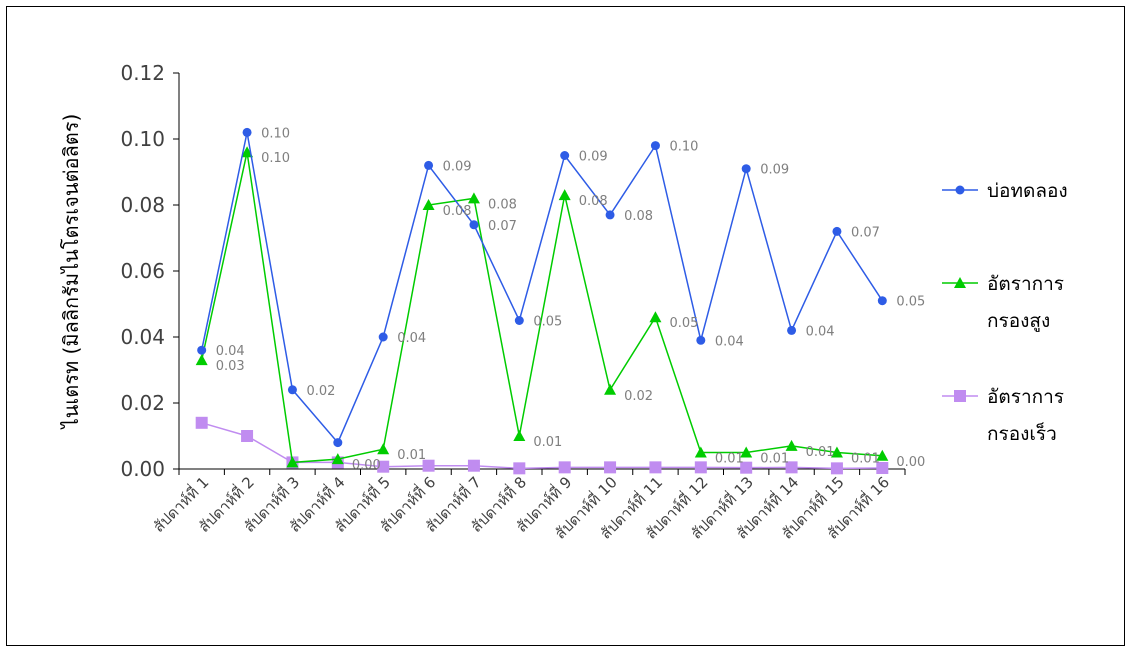  I want to click on legend-entry-label: กรองเร็ว, so click(1022, 433).